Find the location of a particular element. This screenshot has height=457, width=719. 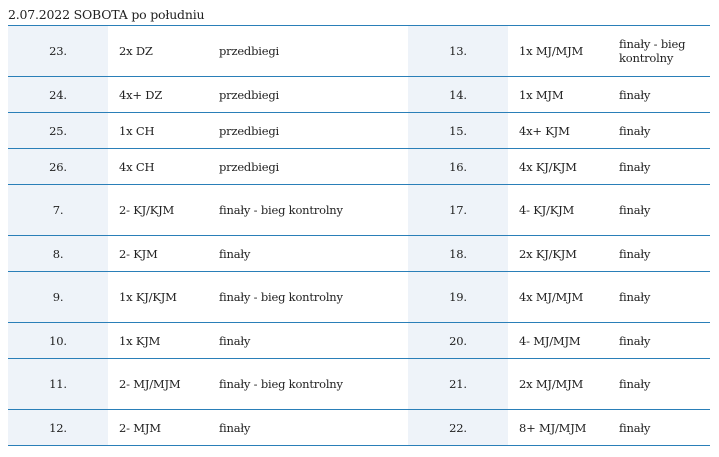

race-number-cell: 22. is located at coordinates (458, 427).